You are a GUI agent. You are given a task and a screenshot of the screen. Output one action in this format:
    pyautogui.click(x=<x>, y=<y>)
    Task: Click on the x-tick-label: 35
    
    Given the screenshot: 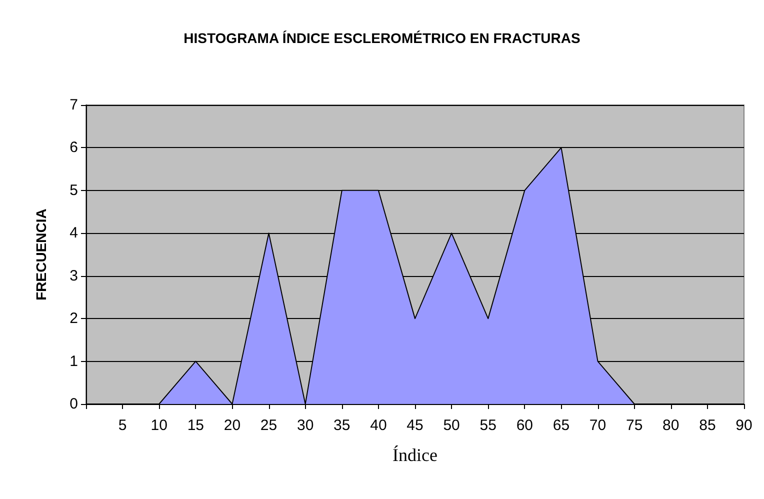 What is the action you would take?
    pyautogui.click(x=342, y=425)
    